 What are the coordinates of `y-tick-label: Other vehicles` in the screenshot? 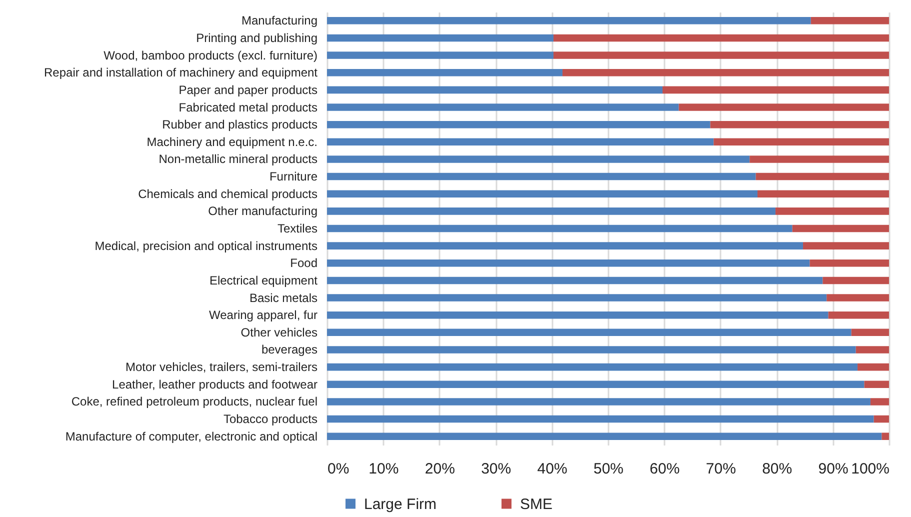 It's located at (279, 332).